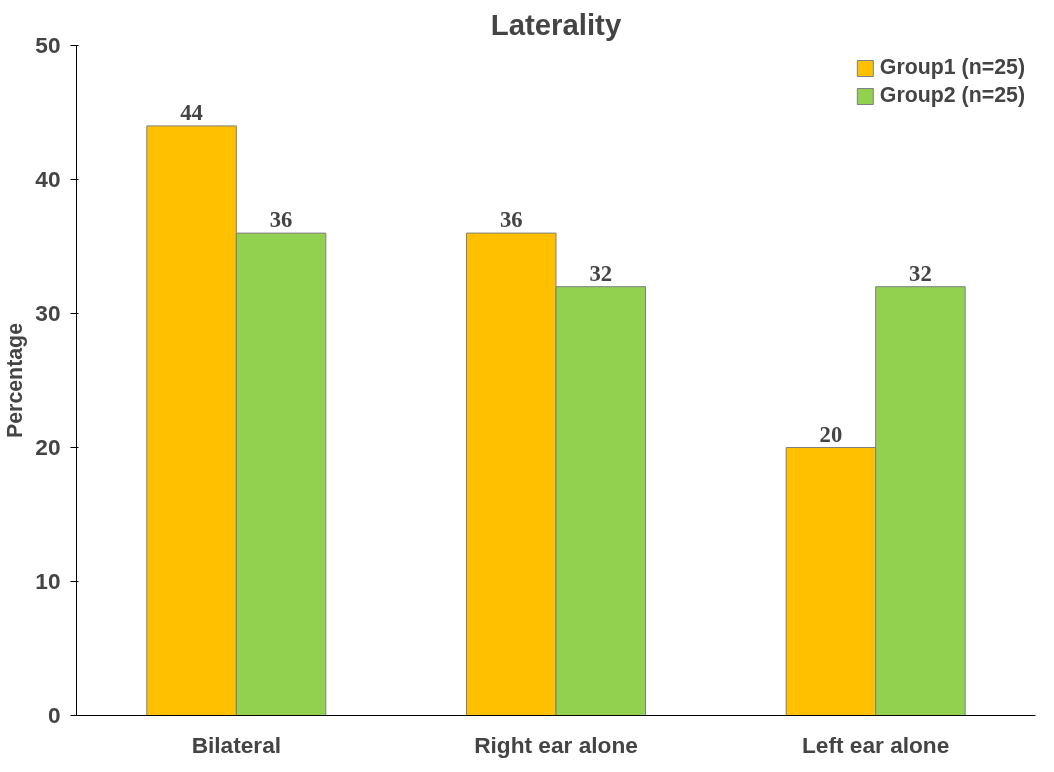 This screenshot has height=772, width=1054. What do you see at coordinates (48, 313) in the screenshot?
I see `y-tick-label: 30` at bounding box center [48, 313].